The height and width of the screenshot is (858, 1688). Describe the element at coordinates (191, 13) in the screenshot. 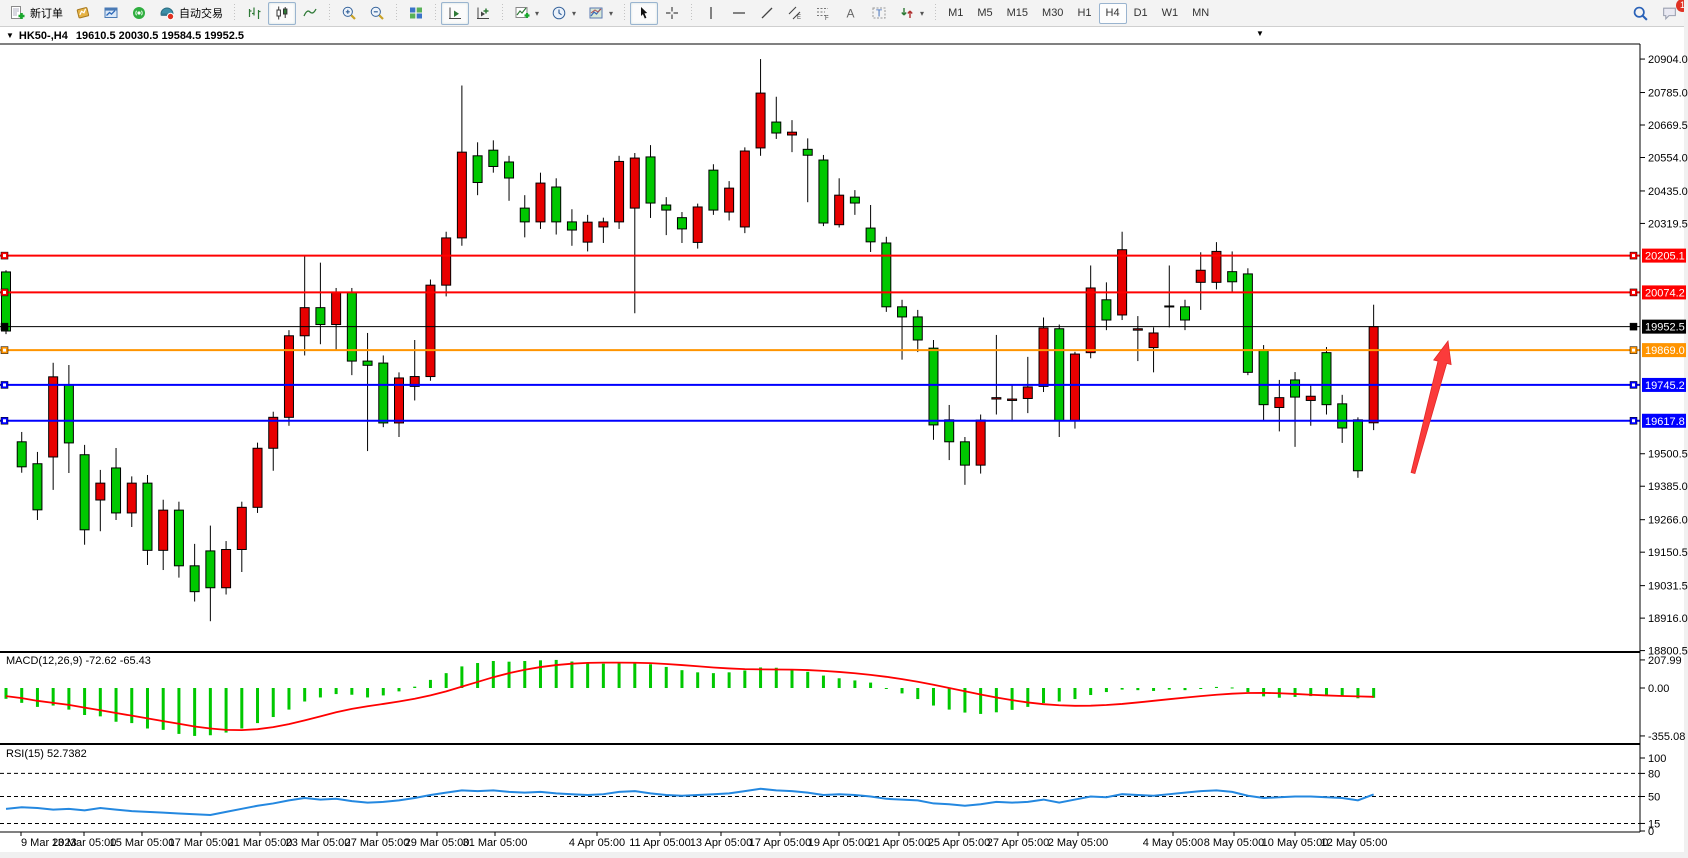

I see `auto-trading-button: 自动交易` at that location.